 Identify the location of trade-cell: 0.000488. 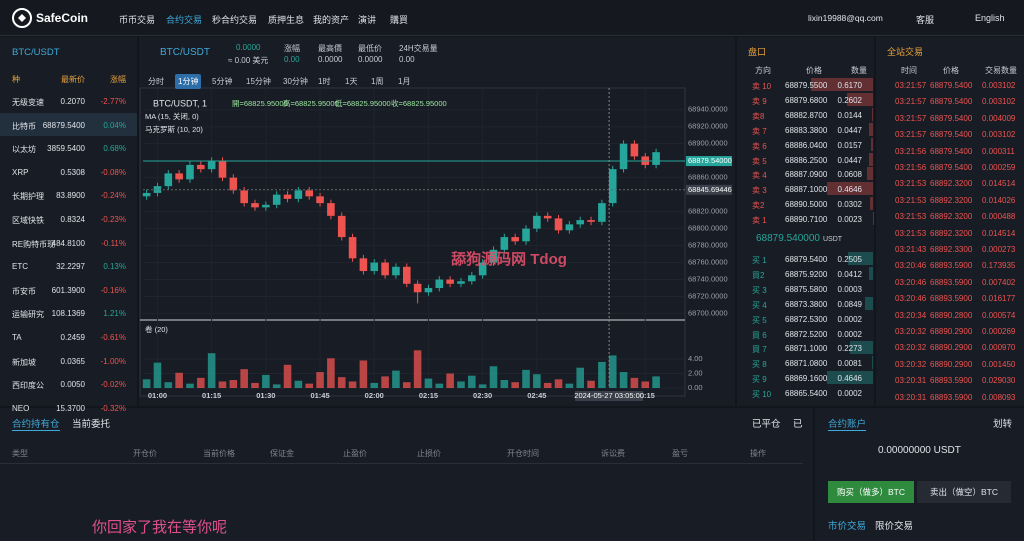
(999, 217).